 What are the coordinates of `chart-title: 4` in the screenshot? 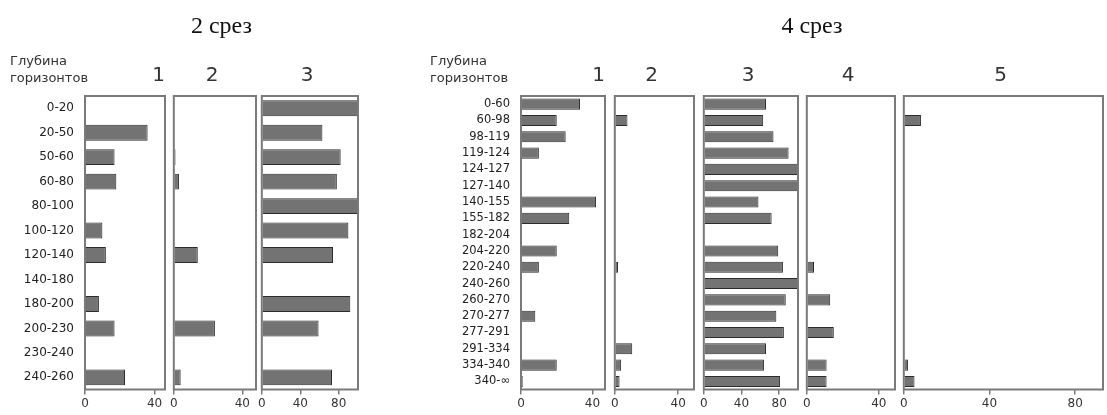 It's located at (848, 74).